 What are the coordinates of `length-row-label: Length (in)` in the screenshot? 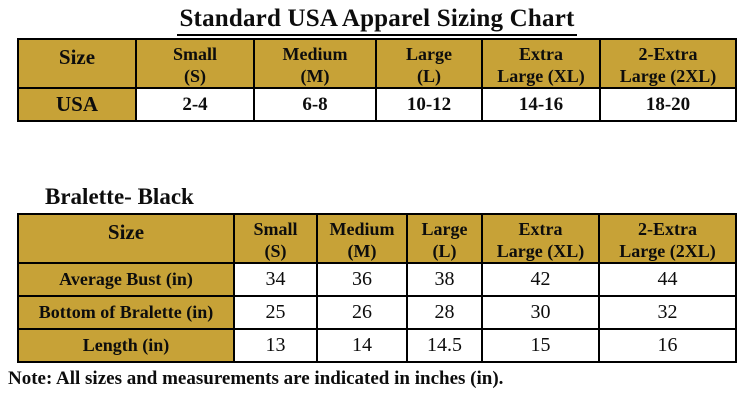 It's located at (126, 345).